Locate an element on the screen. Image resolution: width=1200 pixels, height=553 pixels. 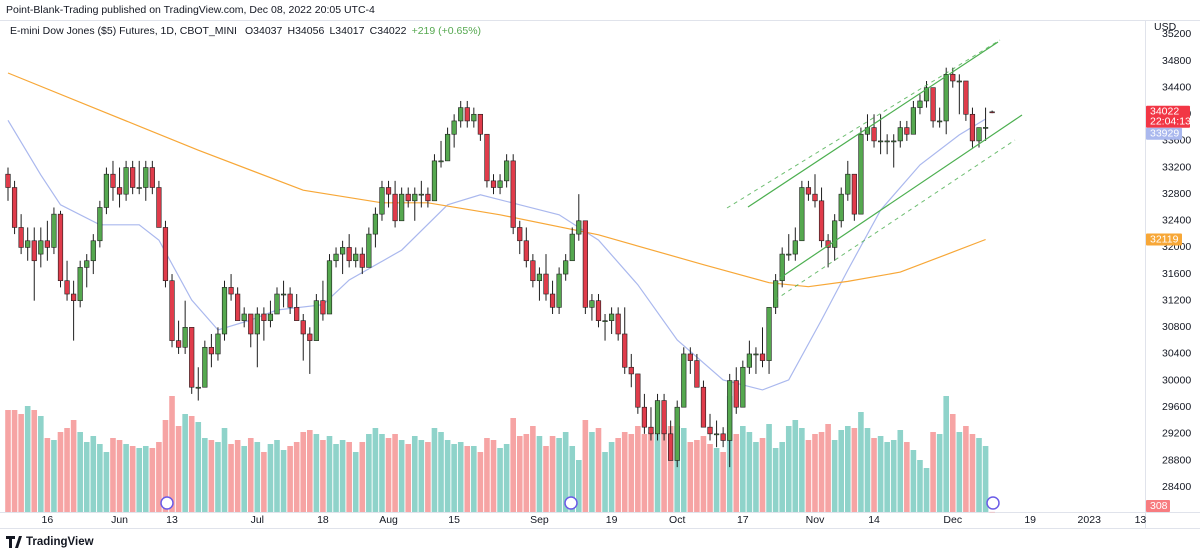
x-tick-label: Jul is located at coordinates (257, 520).